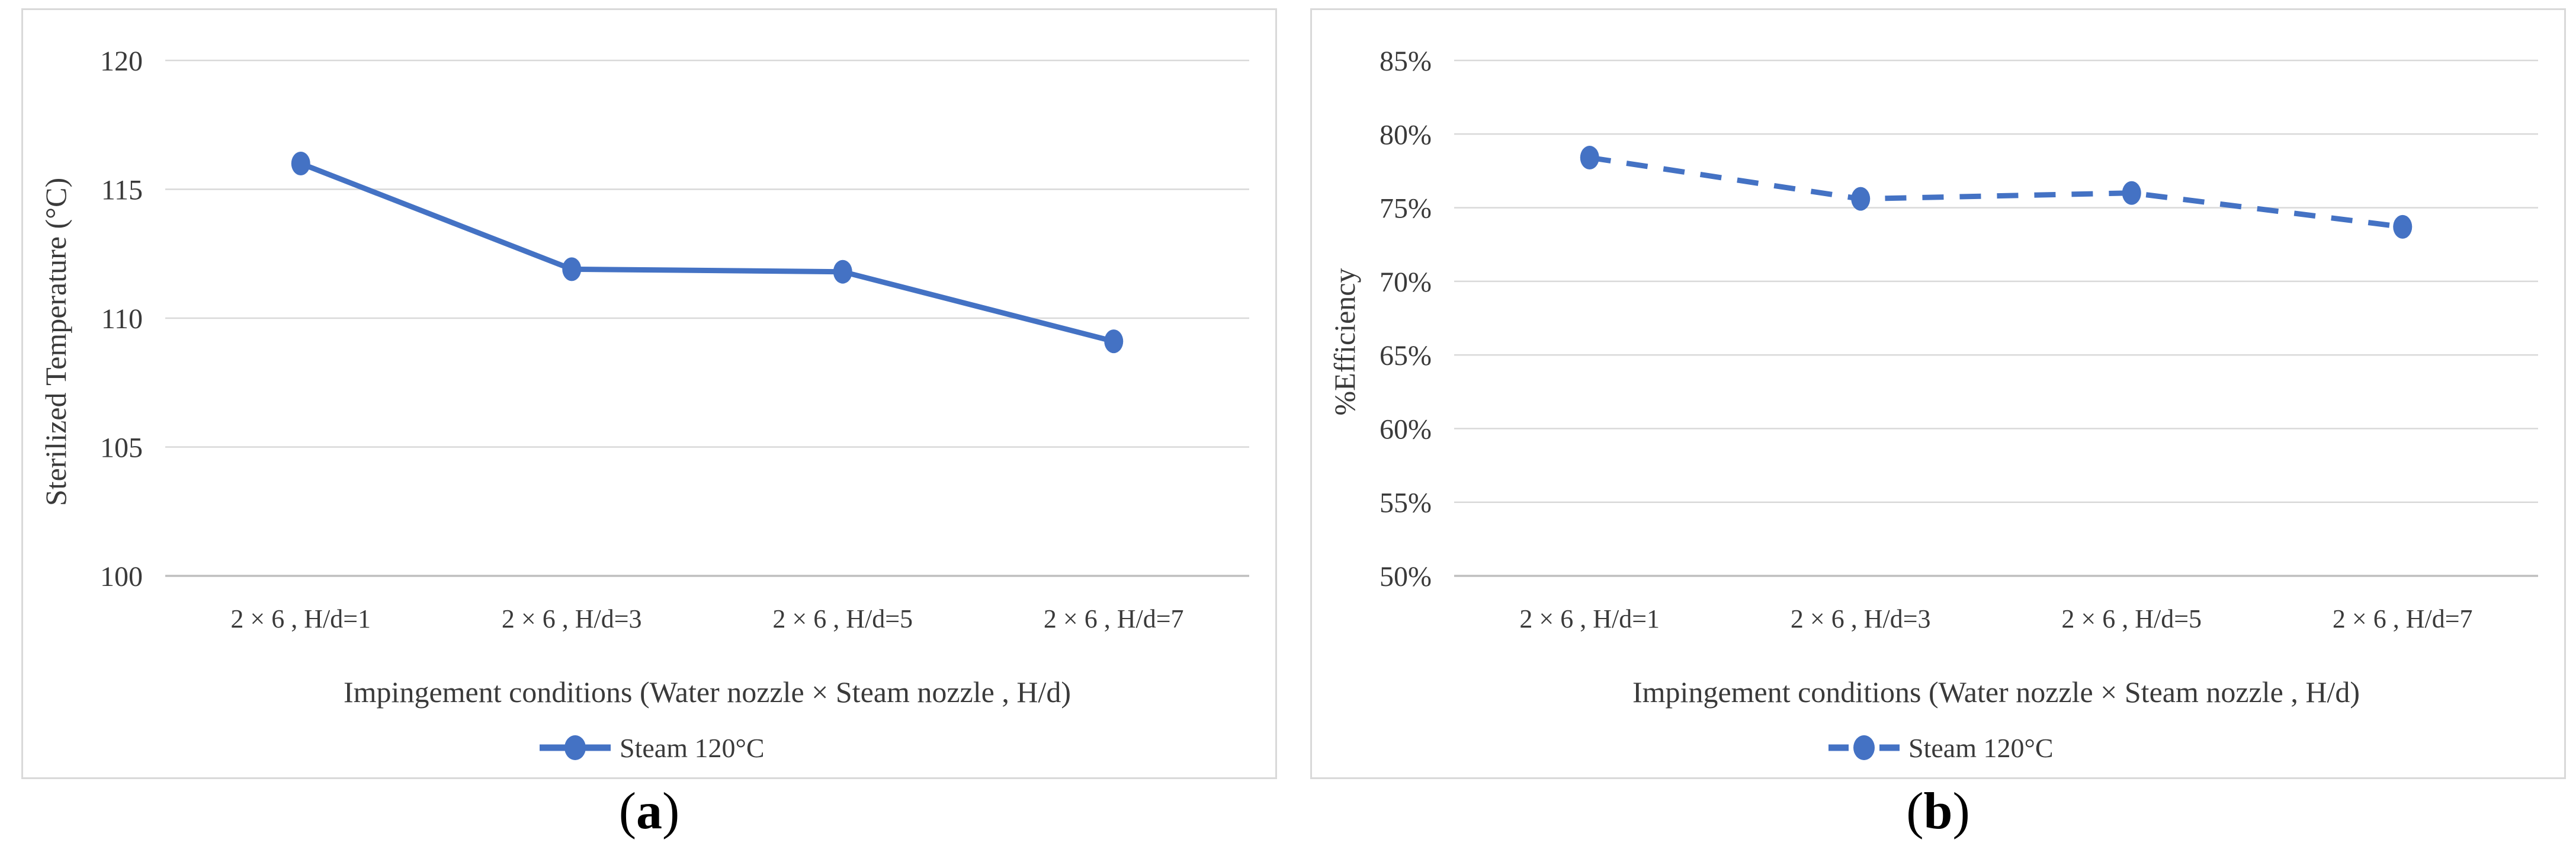 The width and height of the screenshot is (2576, 849). What do you see at coordinates (122, 319) in the screenshot?
I see `y-tick-label: 110` at bounding box center [122, 319].